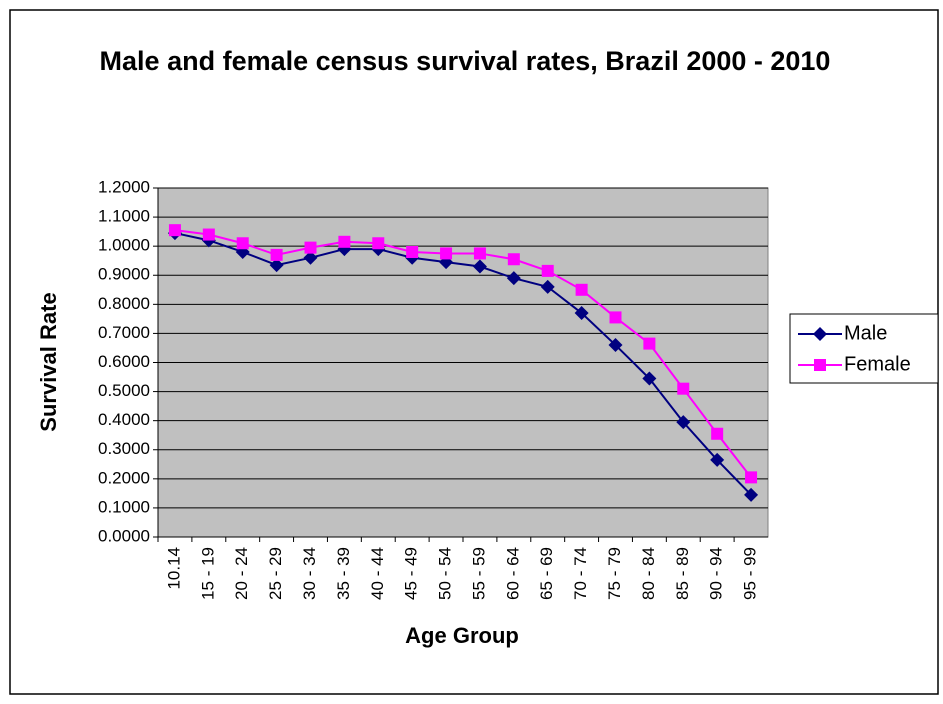  Describe the element at coordinates (124, 361) in the screenshot. I see `y-tick-label: 0.6000` at that location.